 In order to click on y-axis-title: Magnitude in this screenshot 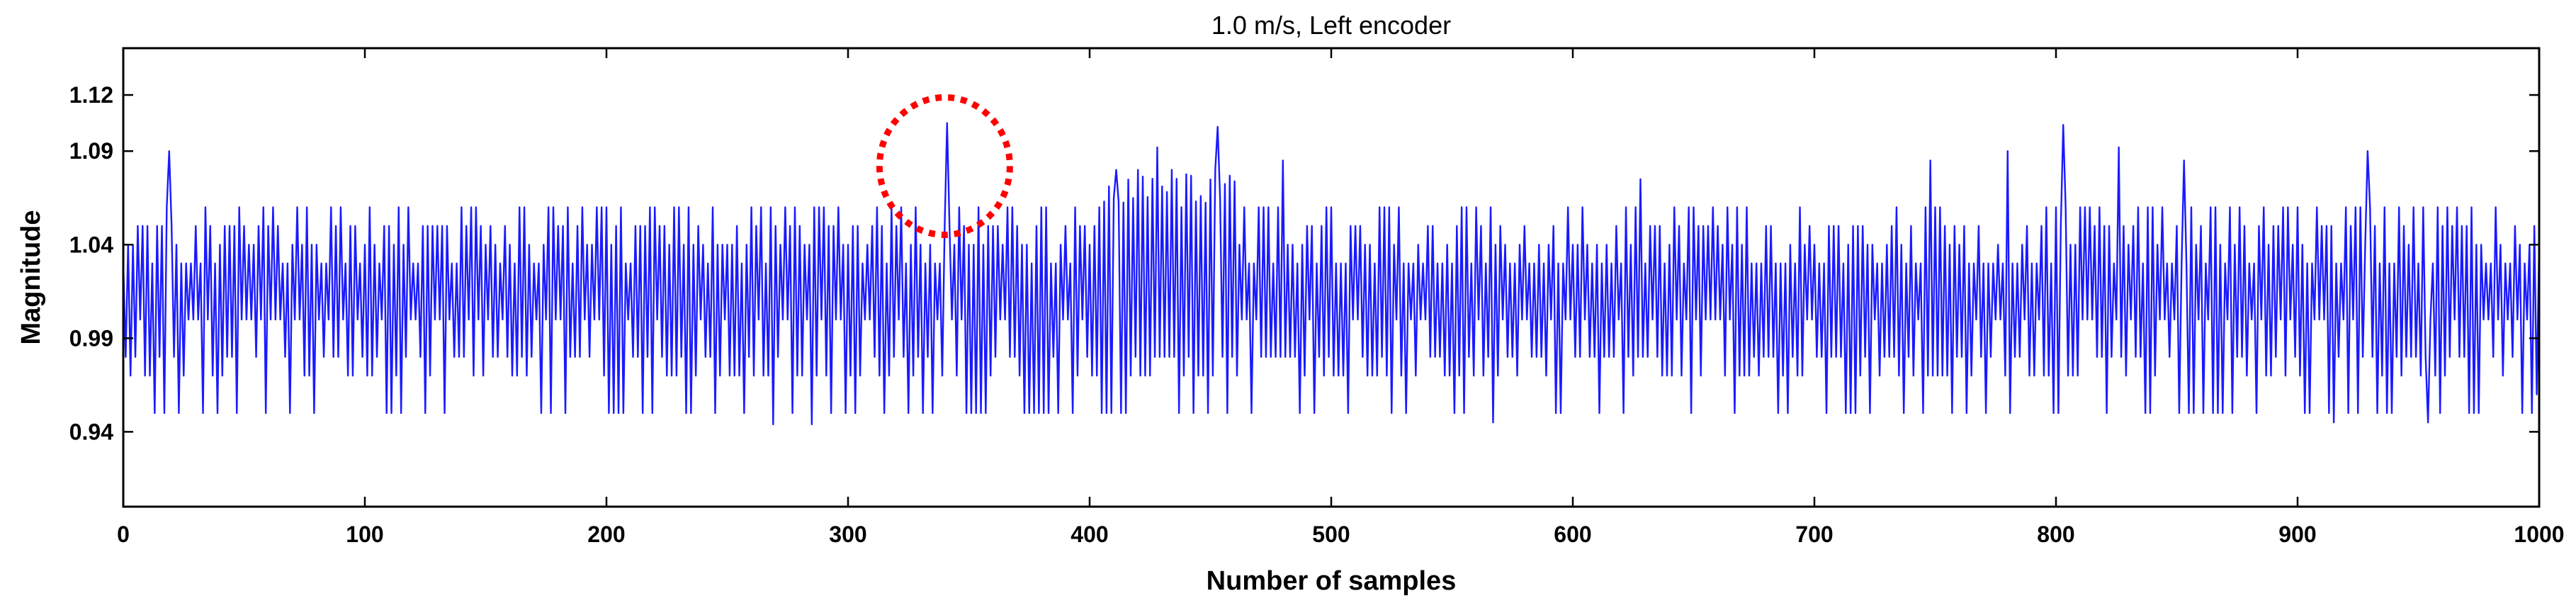, I will do `click(31, 277)`.